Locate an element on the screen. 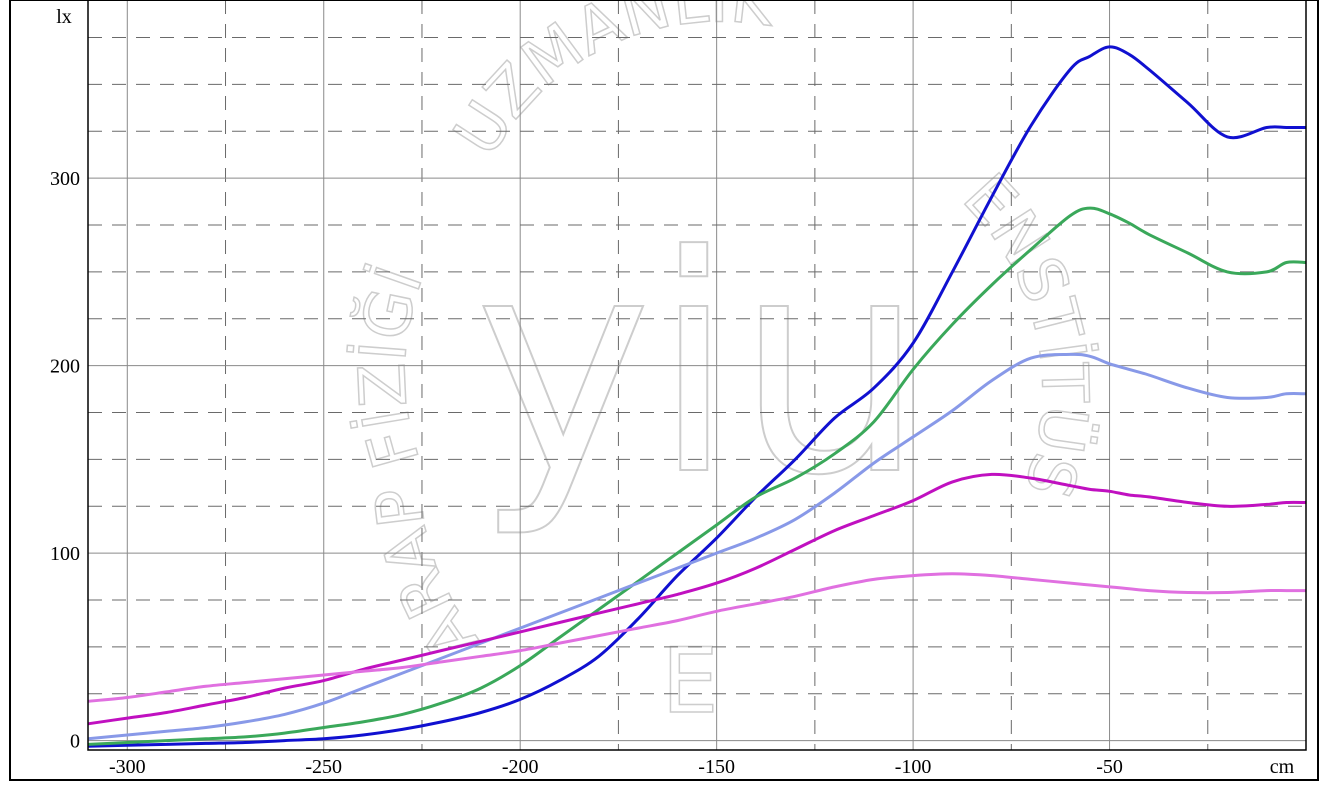 This screenshot has width=1328, height=787. x-tick-label: -300 is located at coordinates (127, 767).